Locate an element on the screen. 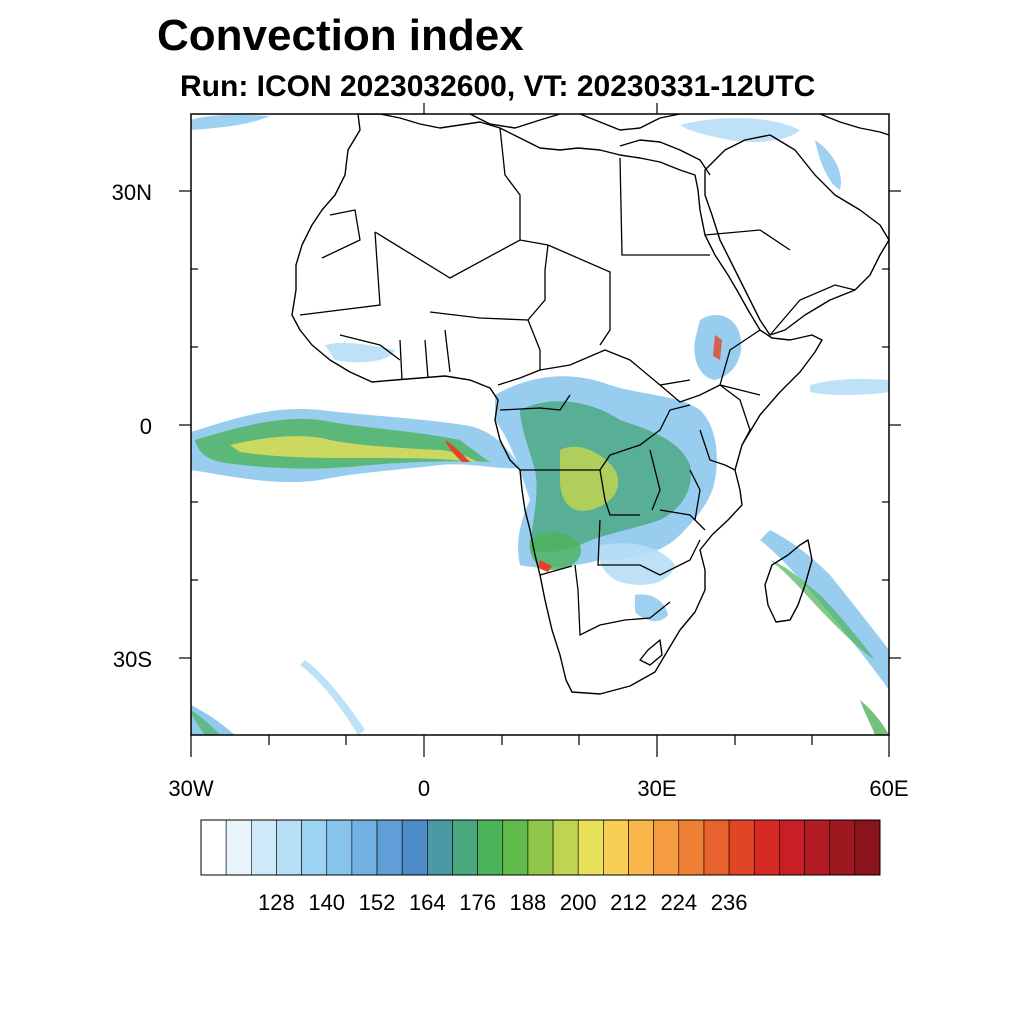 The height and width of the screenshot is (1024, 1024). colorbar-tick-label: 200 is located at coordinates (578, 902).